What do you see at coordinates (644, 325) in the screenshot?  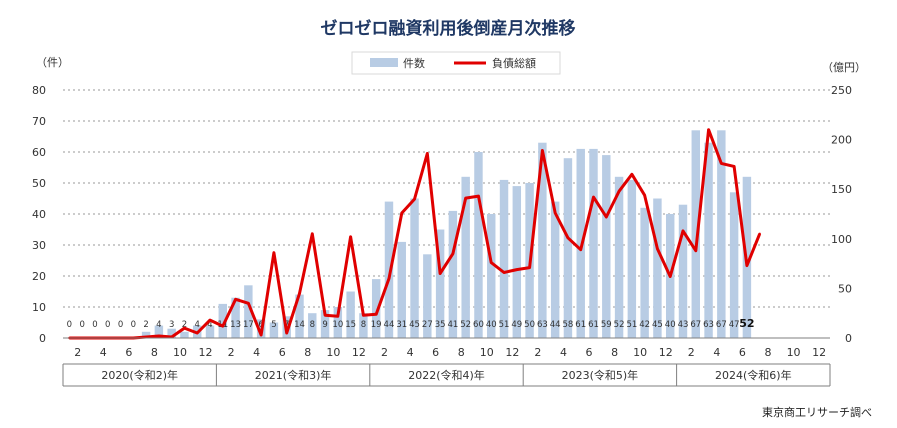 I see `bar-value-label: 42` at bounding box center [644, 325].